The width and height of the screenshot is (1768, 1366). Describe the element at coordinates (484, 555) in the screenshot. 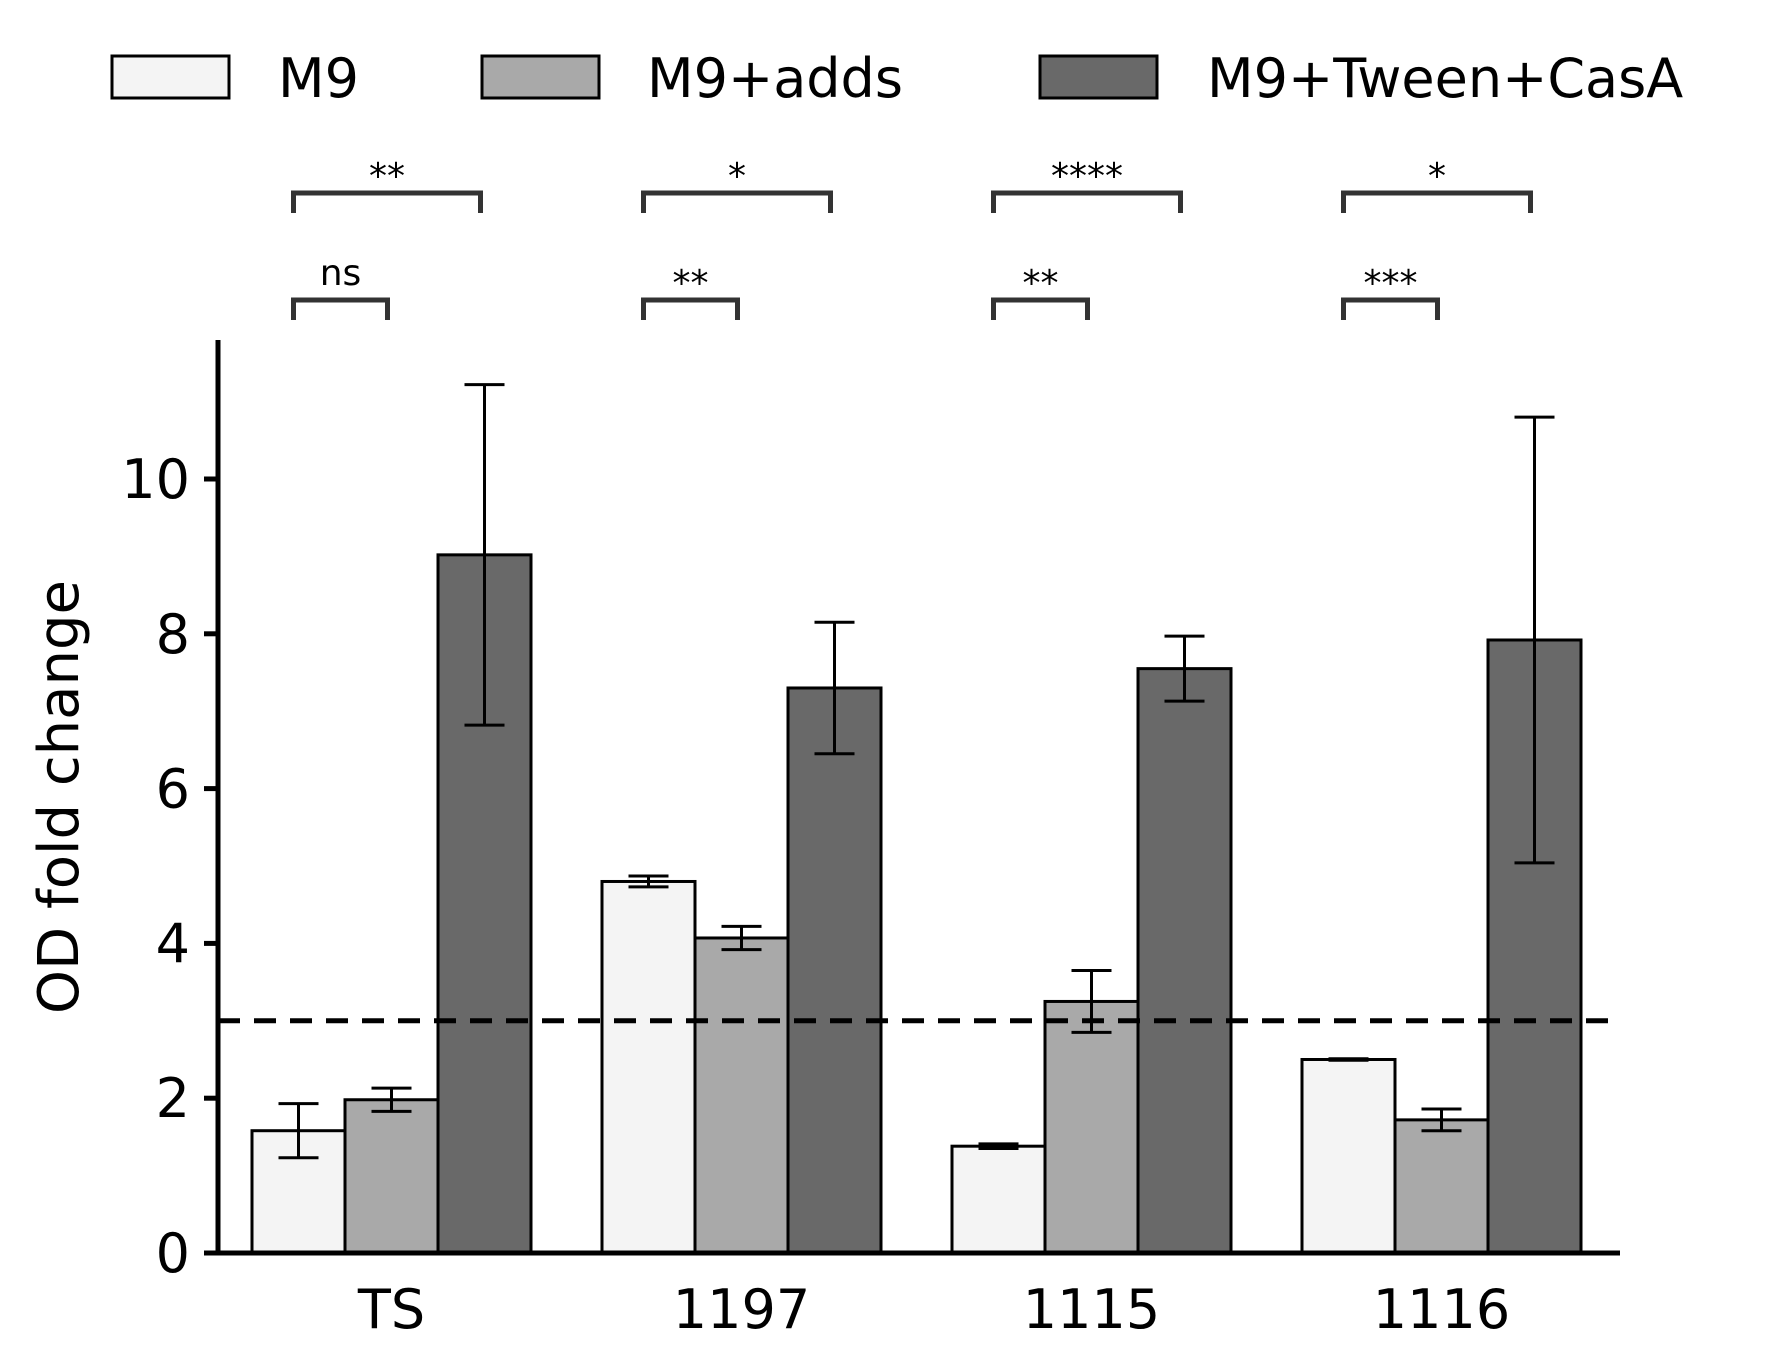

I see `error-bar-ts-m9-tween-casa` at that location.